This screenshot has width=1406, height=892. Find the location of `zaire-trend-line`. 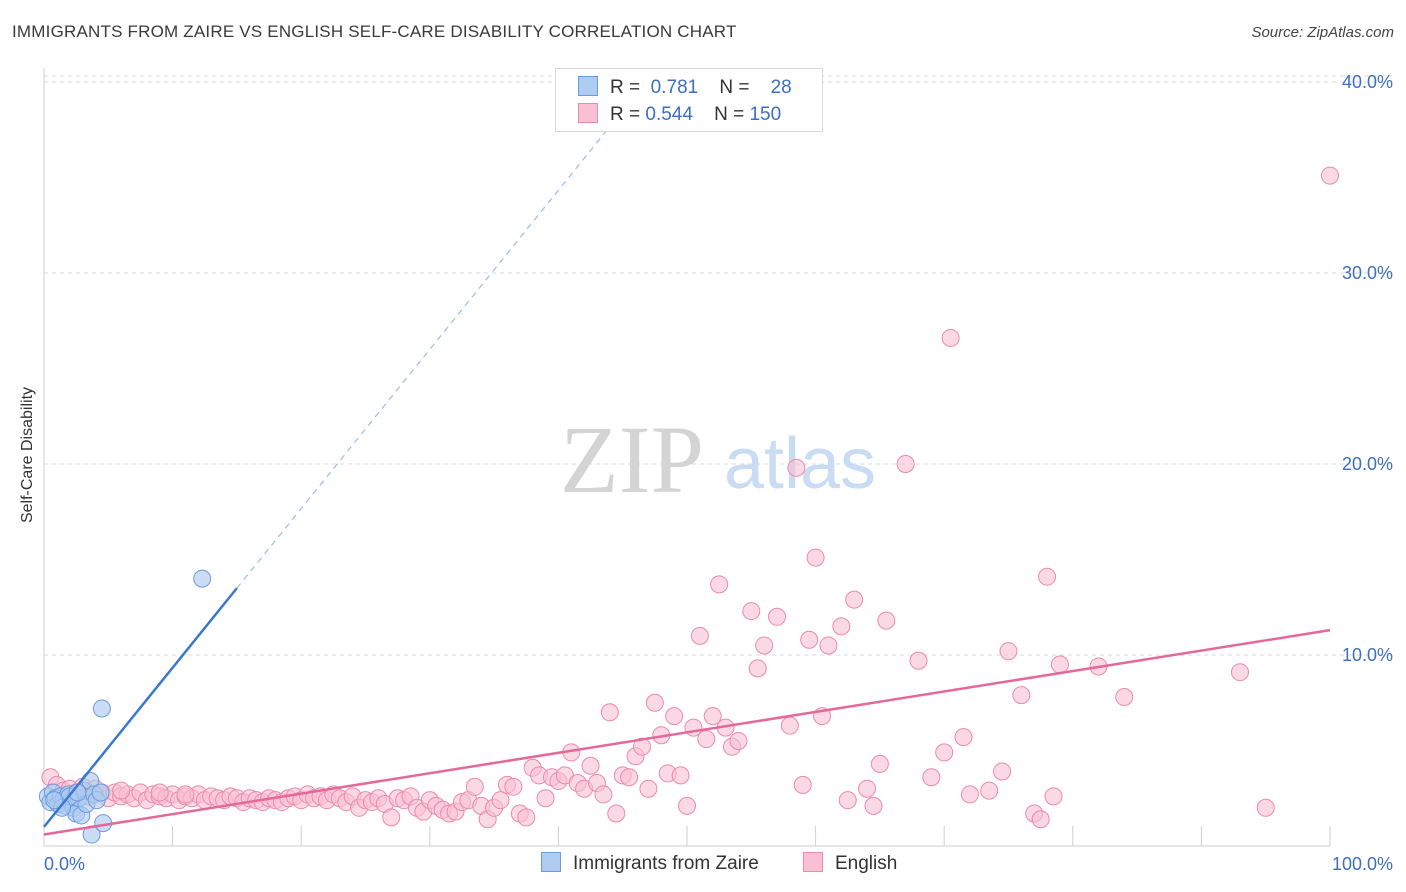

zaire-trend-line is located at coordinates (140, 707).